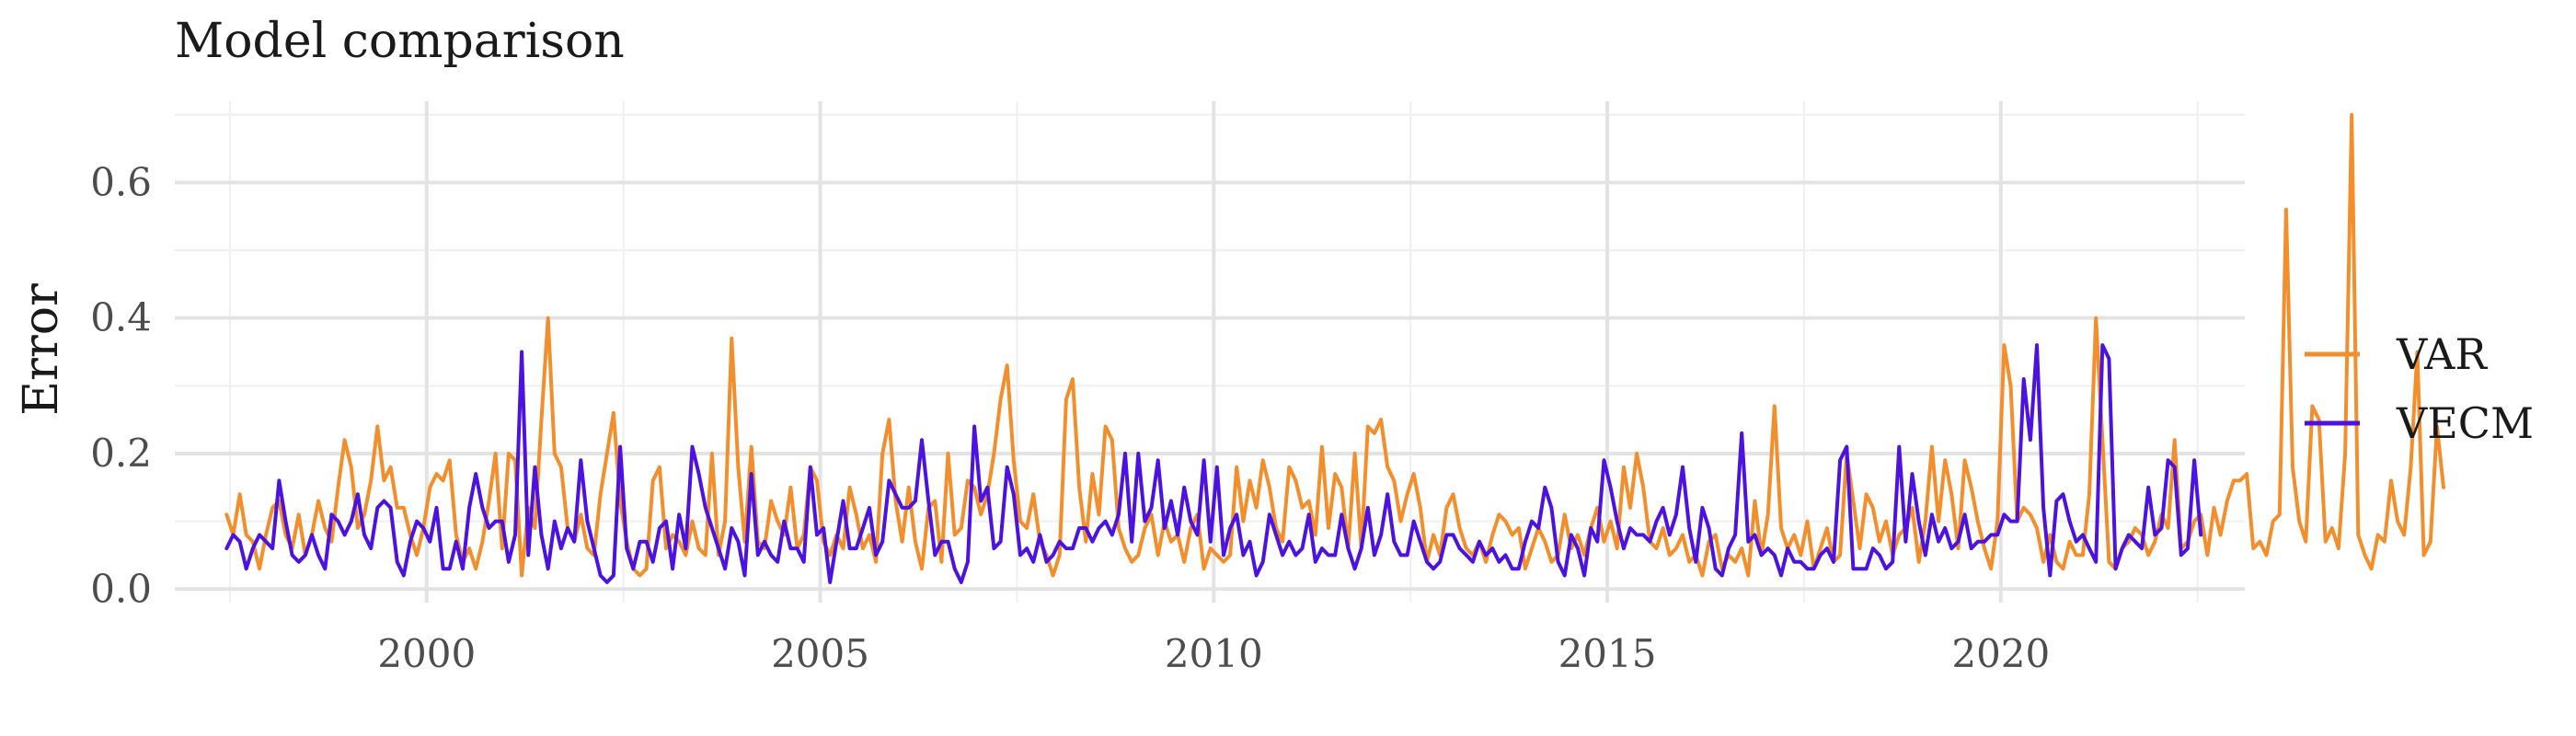 The image size is (2576, 736). What do you see at coordinates (1607, 653) in the screenshot?
I see `x-tick-label: 2015` at bounding box center [1607, 653].